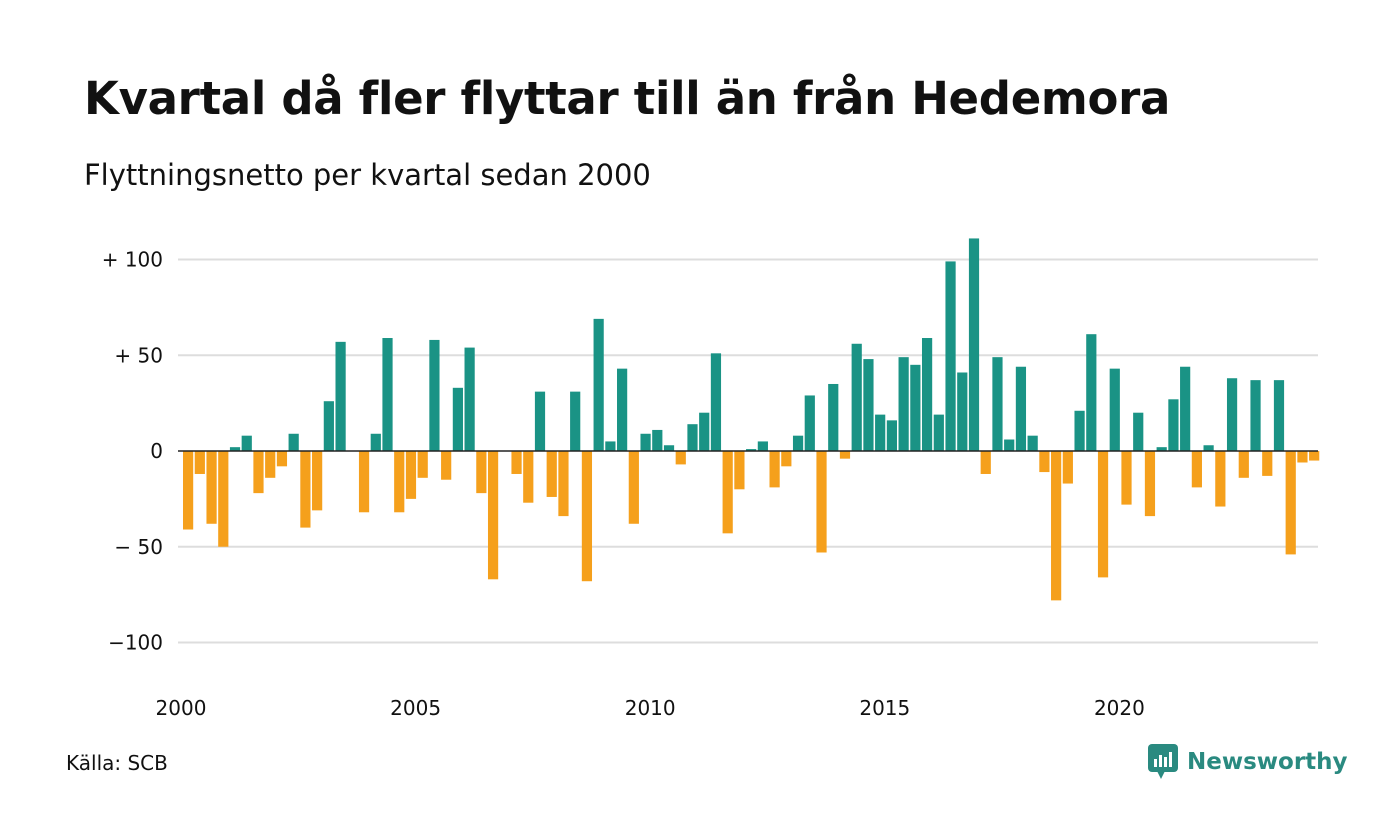  I want to click on brand-logo: Newsworthy, so click(1248, 762).